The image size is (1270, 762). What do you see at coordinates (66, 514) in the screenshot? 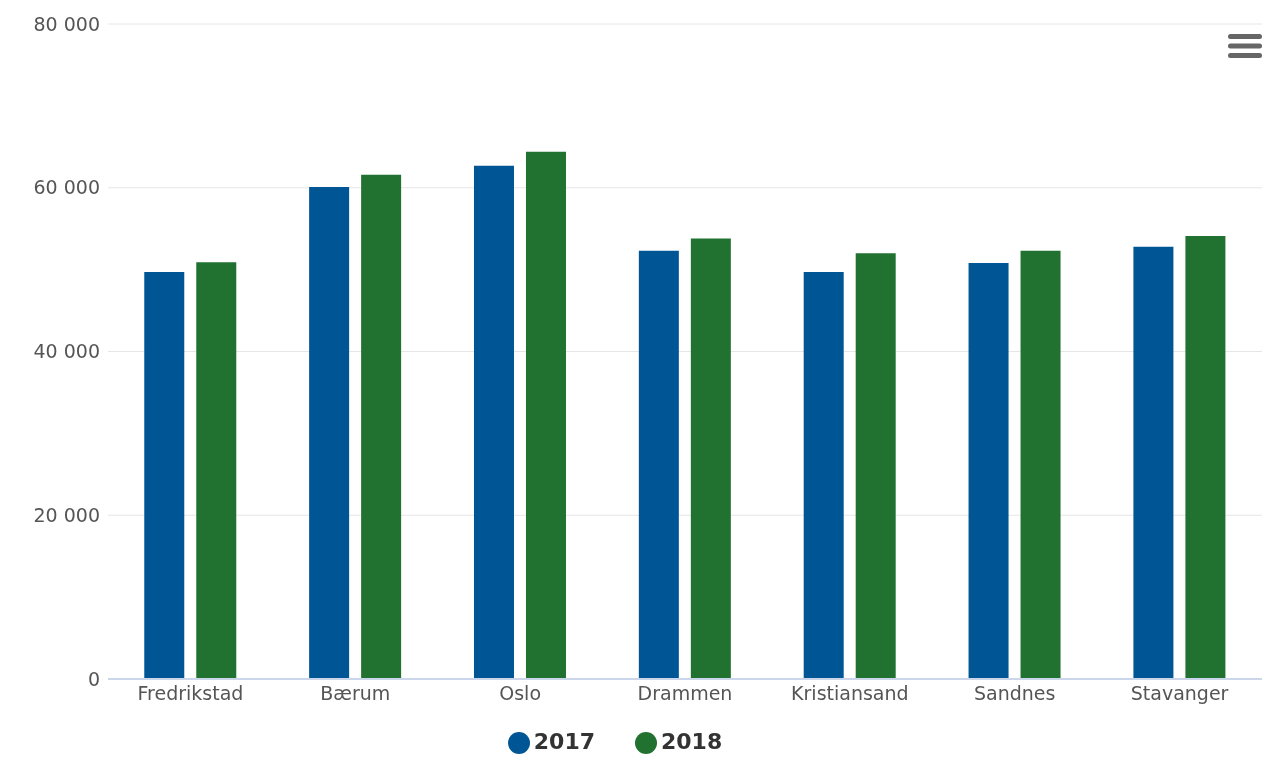
I see `y-tick-label: 20 000` at bounding box center [66, 514].